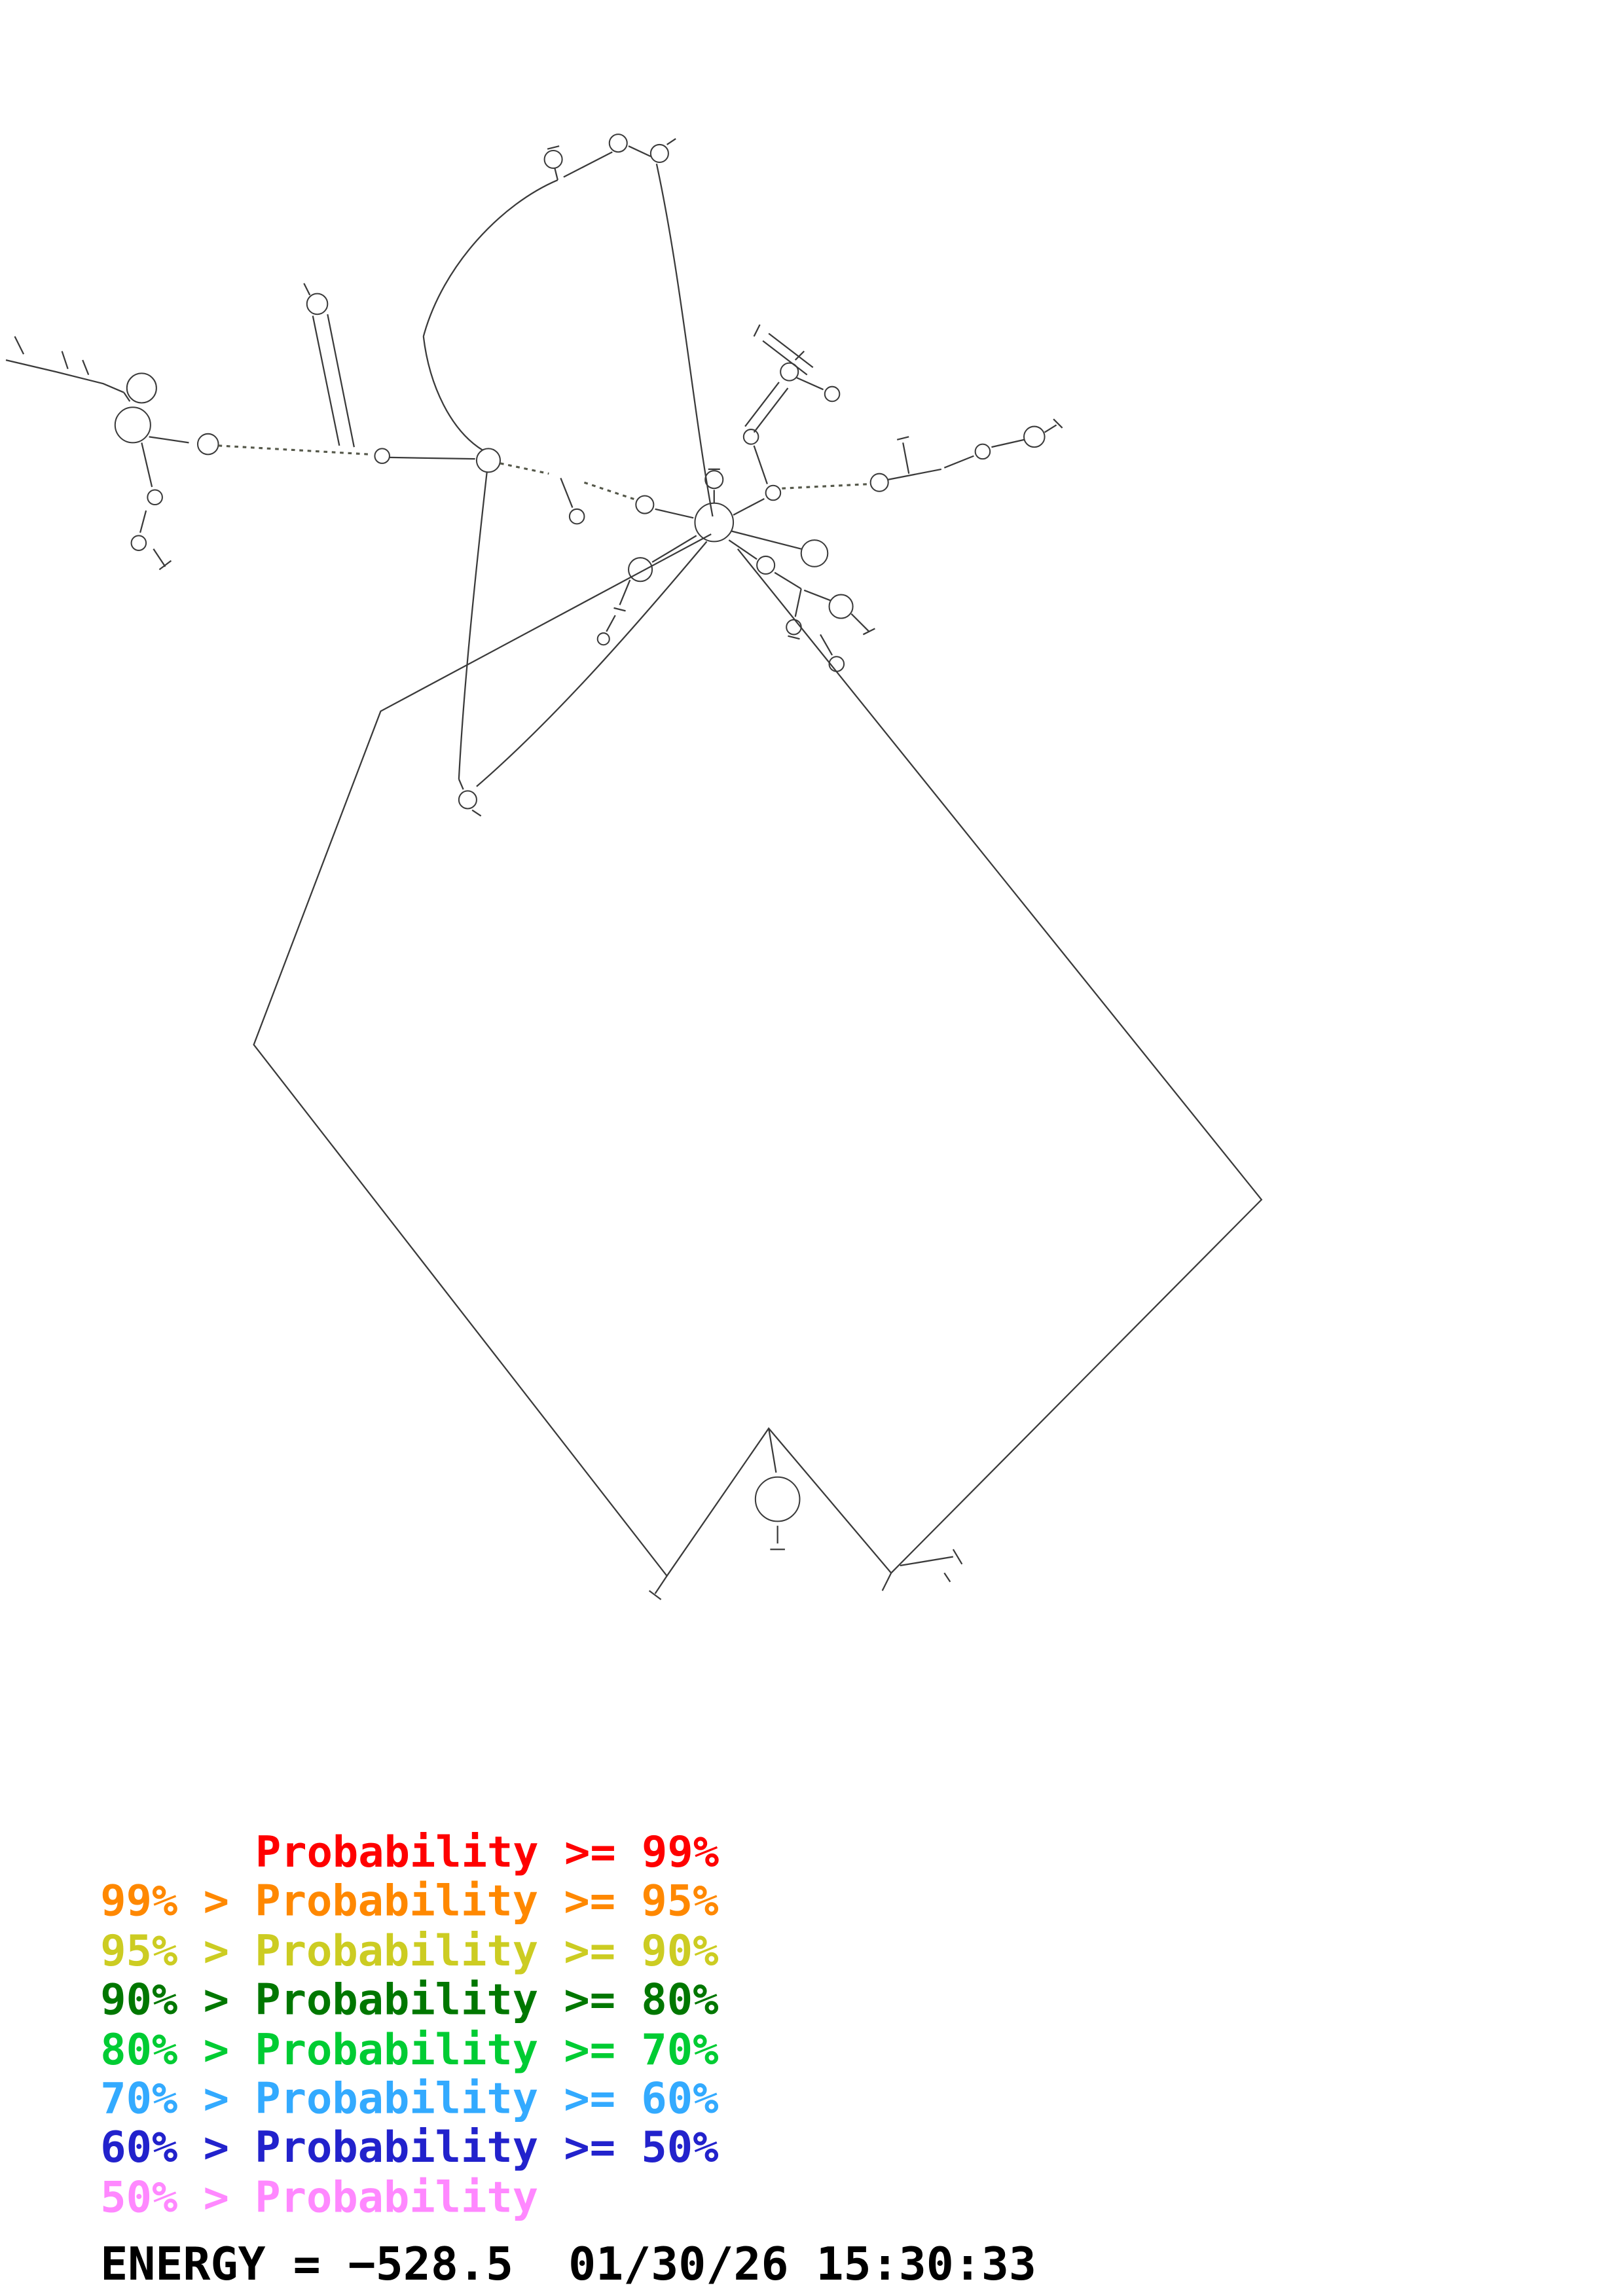 The height and width of the screenshot is (2296, 1623). Describe the element at coordinates (409, 2050) in the screenshot. I see `legend-line: 80% > Probability >= 70%` at that location.